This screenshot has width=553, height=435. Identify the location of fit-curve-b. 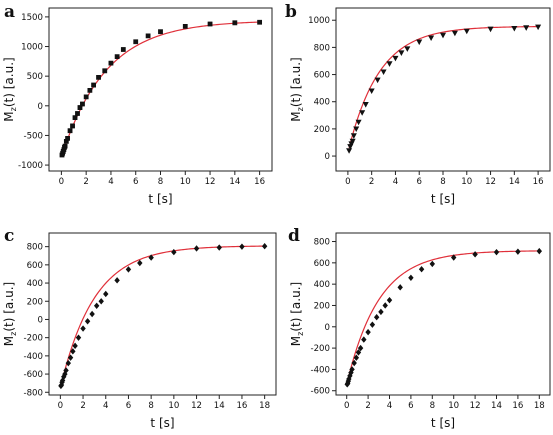
(443, 87).